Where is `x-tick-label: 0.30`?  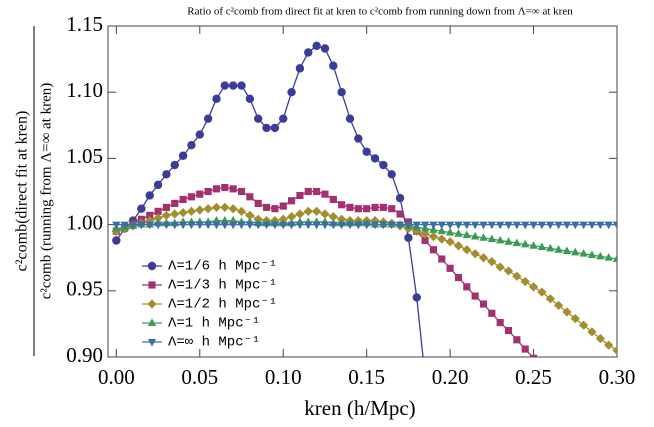 x-tick-label: 0.30 is located at coordinates (617, 377).